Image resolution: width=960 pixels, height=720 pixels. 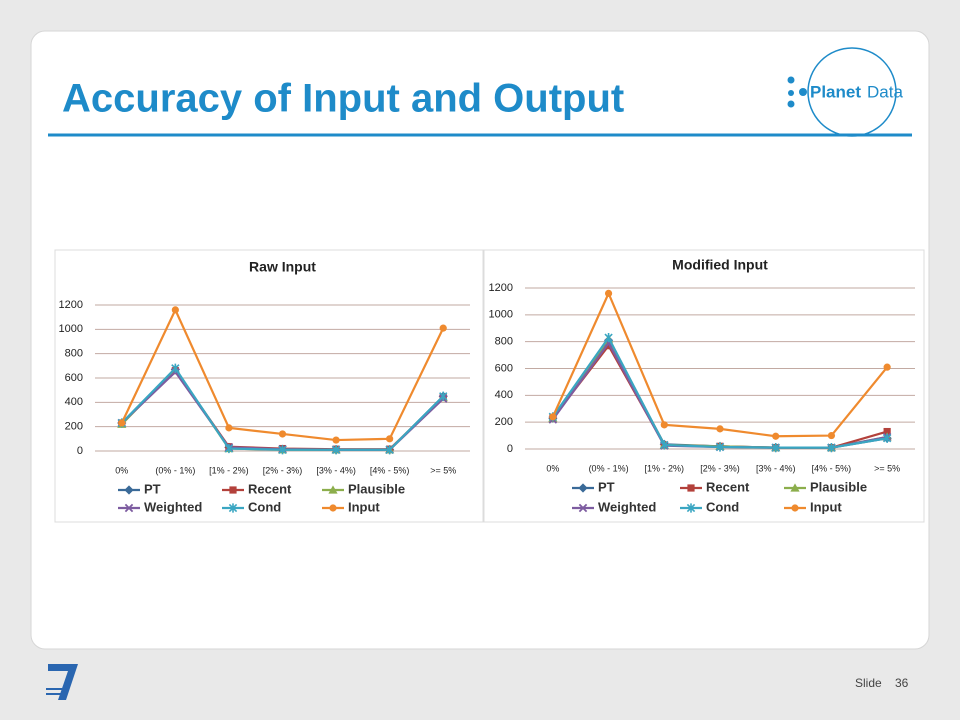 What do you see at coordinates (504, 368) in the screenshot?
I see `y-tick-label: 600` at bounding box center [504, 368].